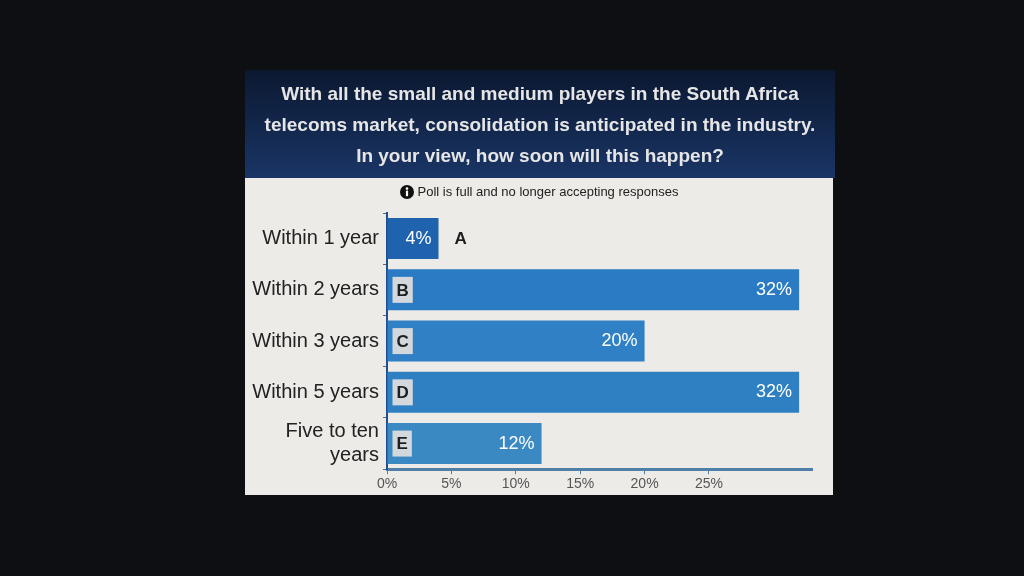  I want to click on annotation: D, so click(402, 393).